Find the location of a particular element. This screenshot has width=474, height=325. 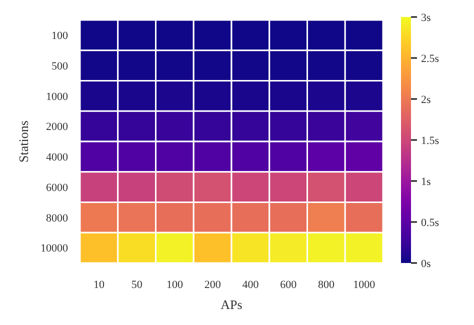

y-tick-label: 1000 is located at coordinates (57, 96).